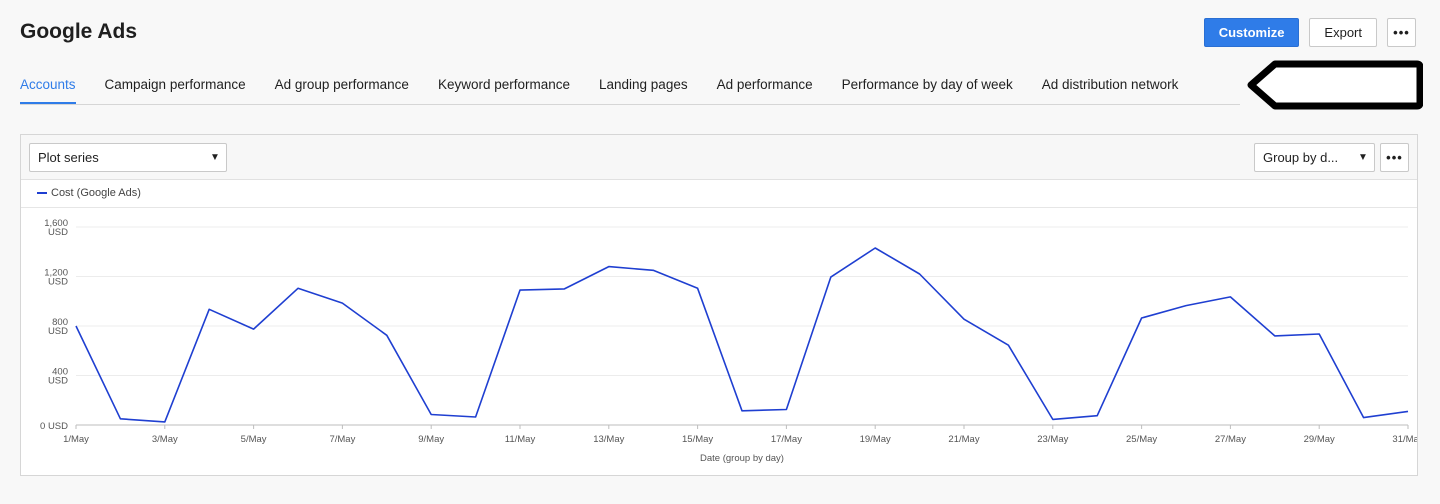 The width and height of the screenshot is (1440, 504). I want to click on export-button: Export, so click(1343, 32).